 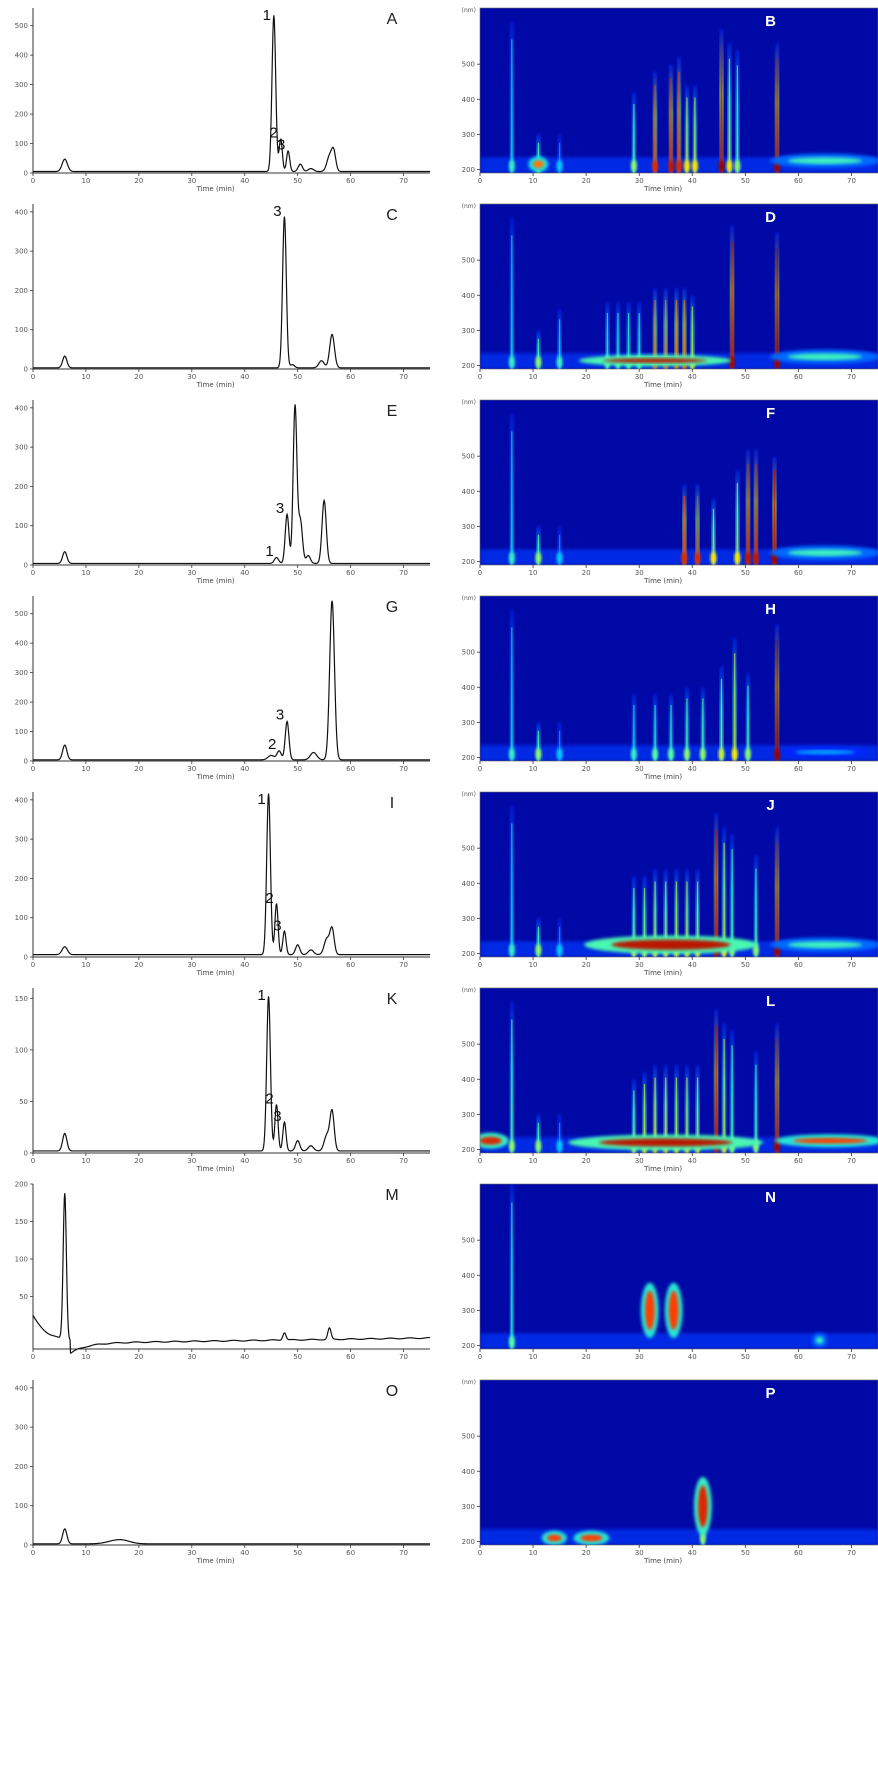 What do you see at coordinates (770, 1001) in the screenshot?
I see `panel-letter: L` at bounding box center [770, 1001].